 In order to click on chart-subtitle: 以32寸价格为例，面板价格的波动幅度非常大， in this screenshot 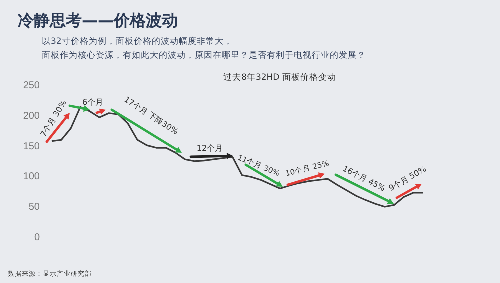, I will do `click(137, 41)`.